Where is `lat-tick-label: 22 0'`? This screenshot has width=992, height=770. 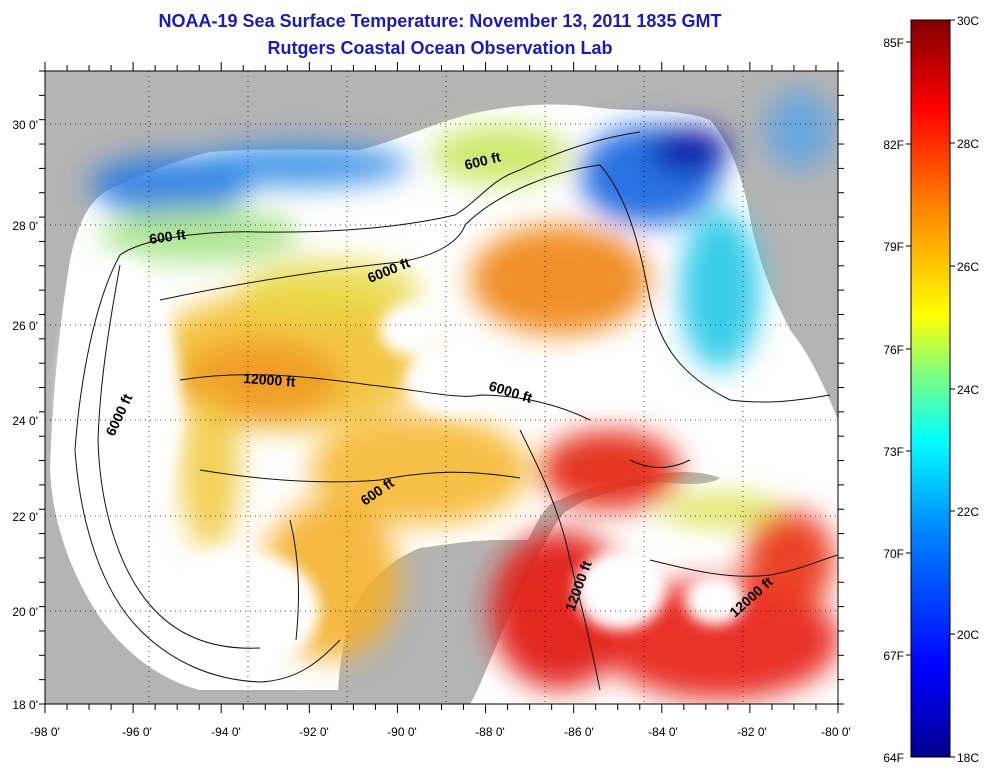 lat-tick-label: 22 0' is located at coordinates (25, 517).